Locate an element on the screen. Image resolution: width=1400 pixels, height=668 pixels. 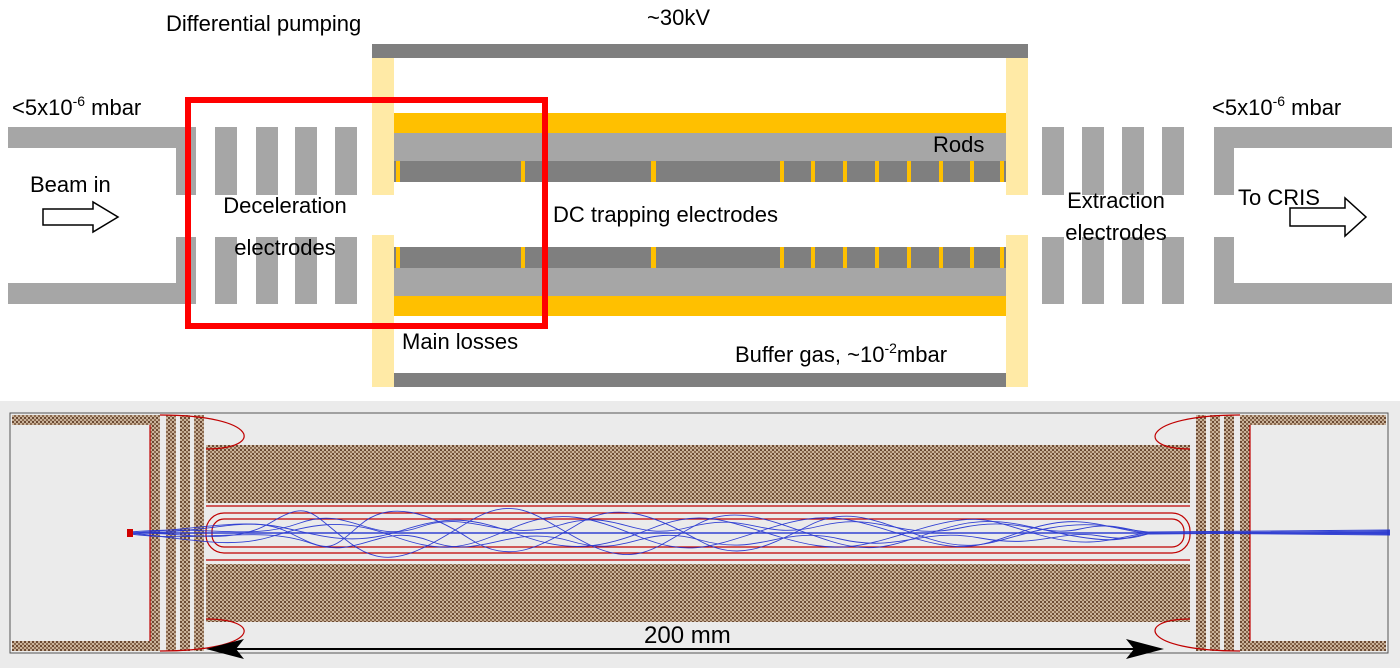
extraction-electrodes is located at coordinates (1113, 215).